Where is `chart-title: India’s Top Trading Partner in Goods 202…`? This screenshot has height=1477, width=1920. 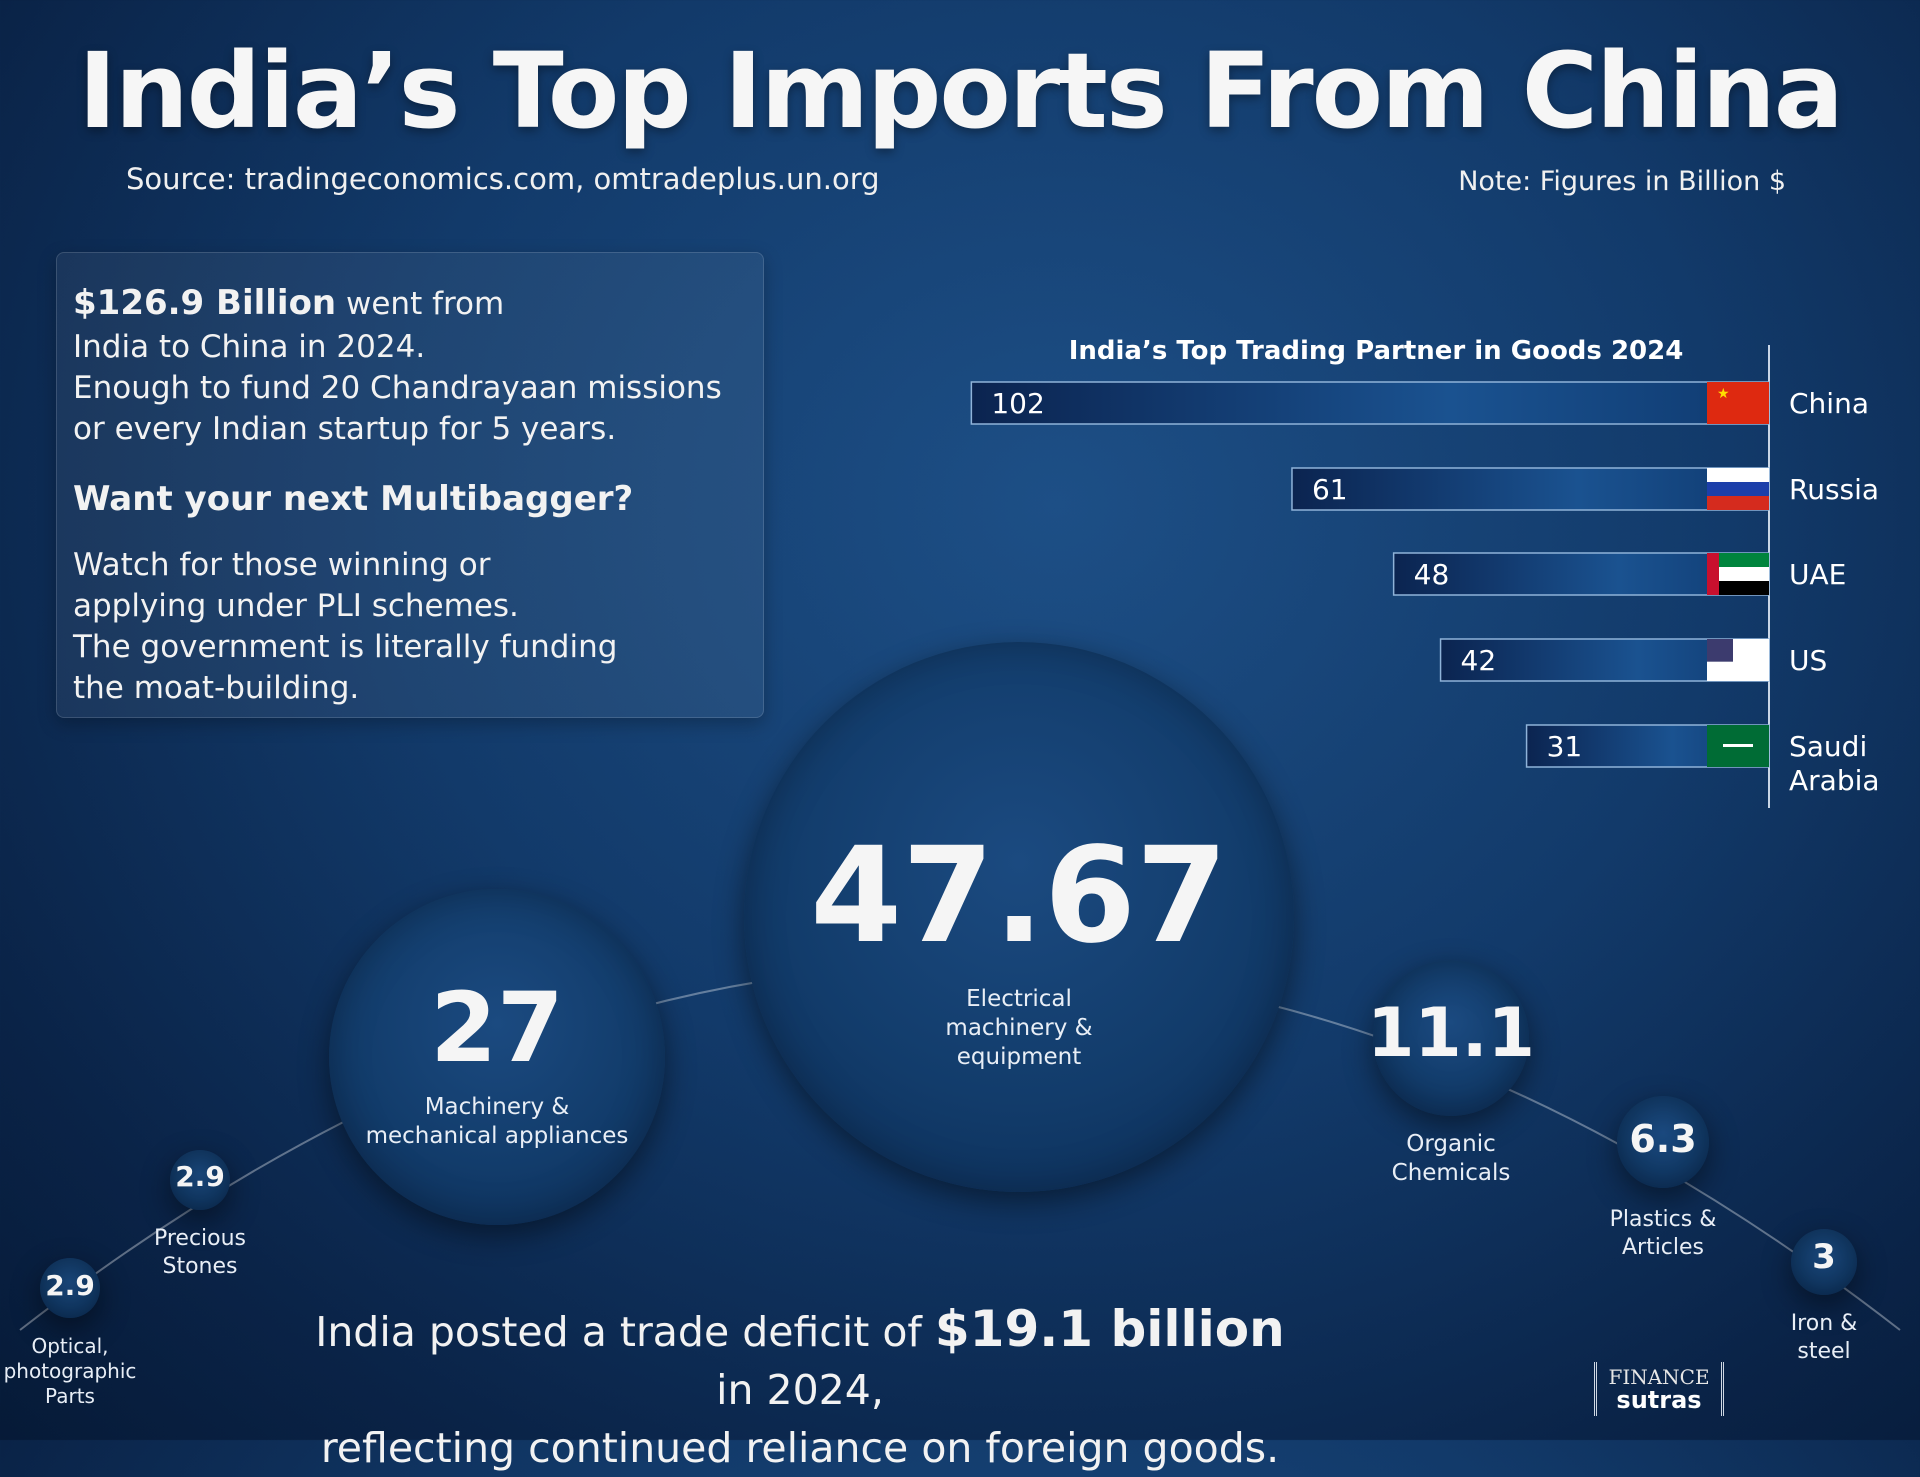 chart-title: India’s Top Trading Partner in Goods 202… is located at coordinates (1376, 351).